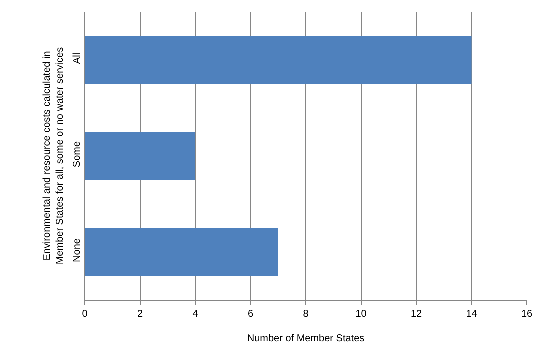 The width and height of the screenshot is (550, 355). What do you see at coordinates (77, 250) in the screenshot?
I see `y-tick-label: None` at bounding box center [77, 250].